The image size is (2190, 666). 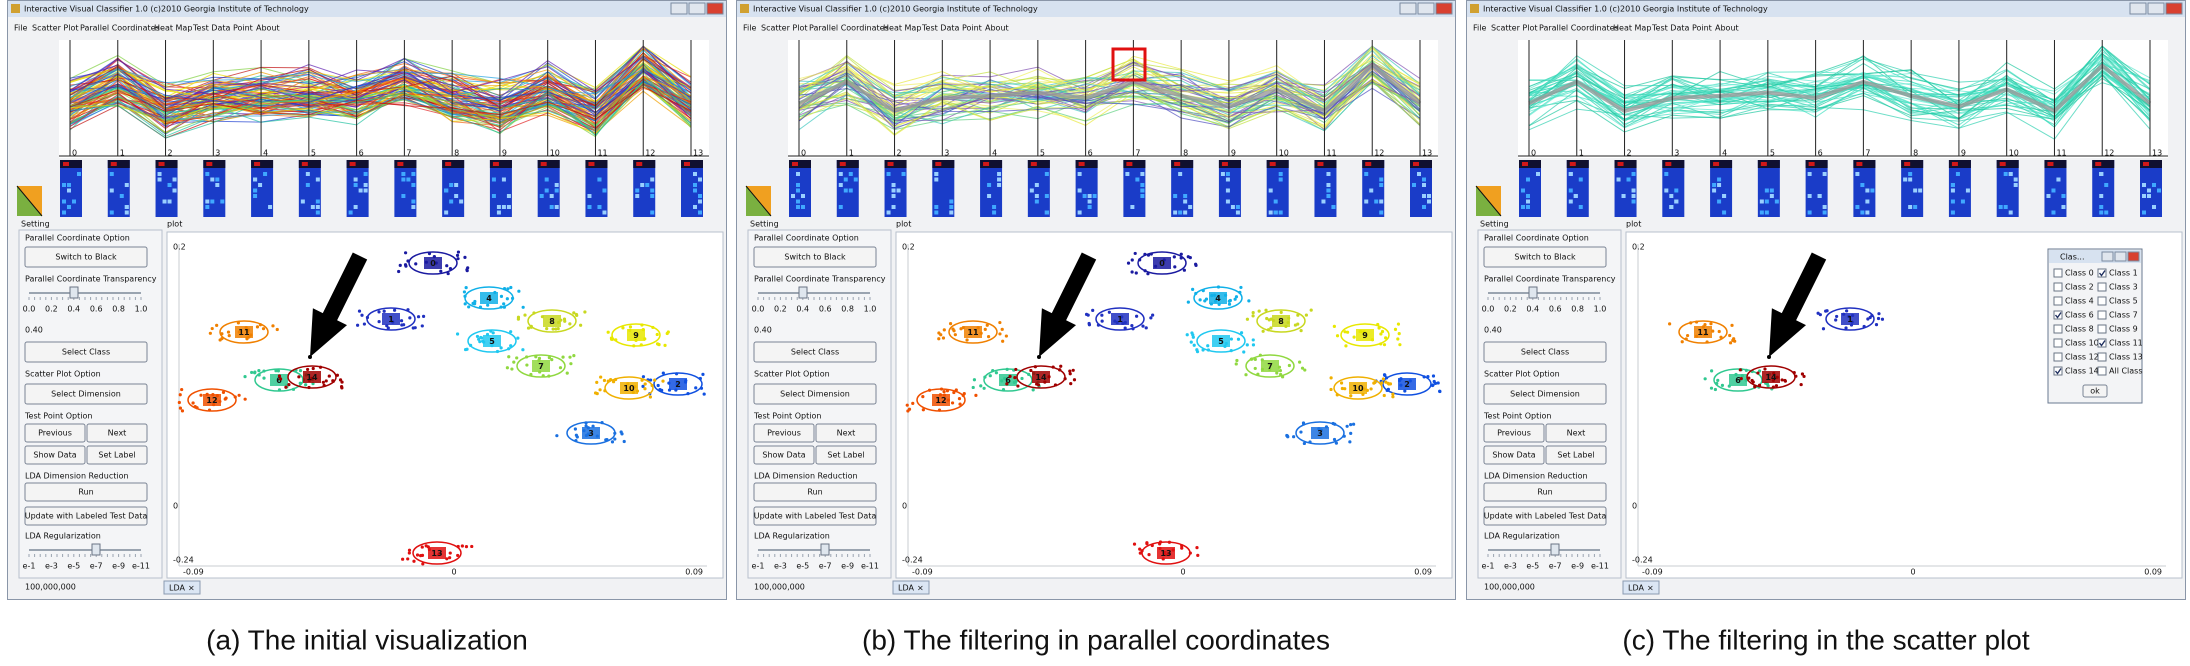 What do you see at coordinates (2123, 315) in the screenshot?
I see `checkbox-label: Class 7` at bounding box center [2123, 315].